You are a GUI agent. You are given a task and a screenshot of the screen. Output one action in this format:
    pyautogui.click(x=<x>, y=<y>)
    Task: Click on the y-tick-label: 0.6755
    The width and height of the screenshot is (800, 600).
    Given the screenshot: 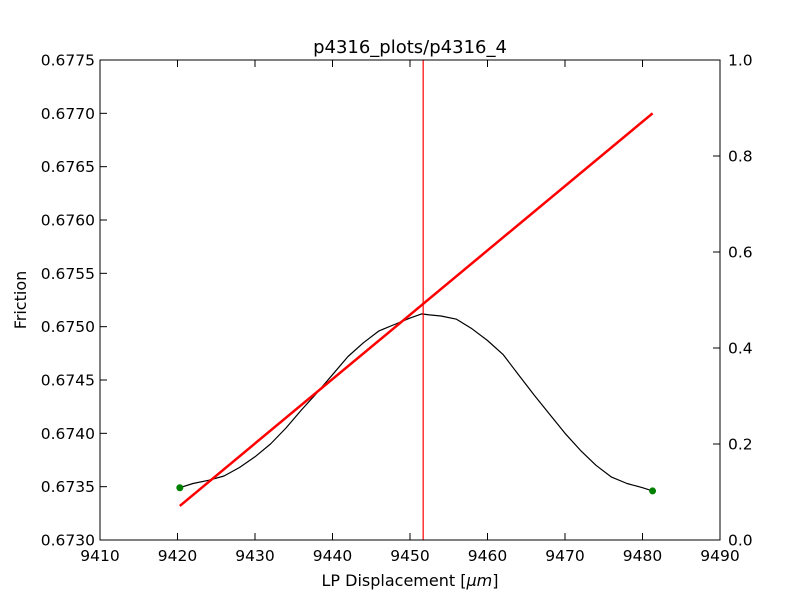 What is the action you would take?
    pyautogui.click(x=68, y=274)
    